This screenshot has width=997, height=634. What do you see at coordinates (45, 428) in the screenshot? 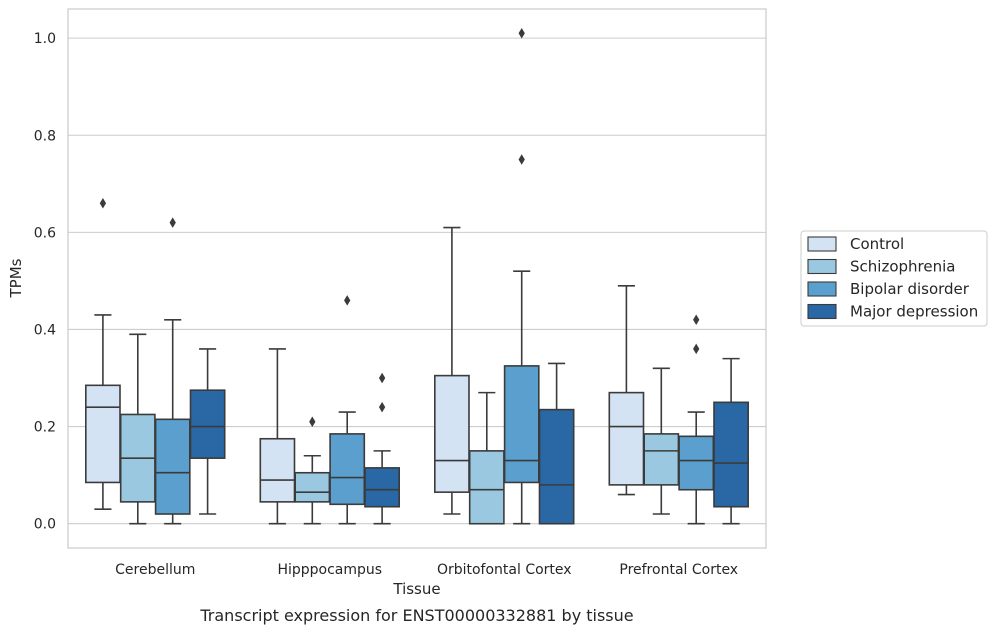
I see `y-tick-label: 0.2` at bounding box center [45, 428].